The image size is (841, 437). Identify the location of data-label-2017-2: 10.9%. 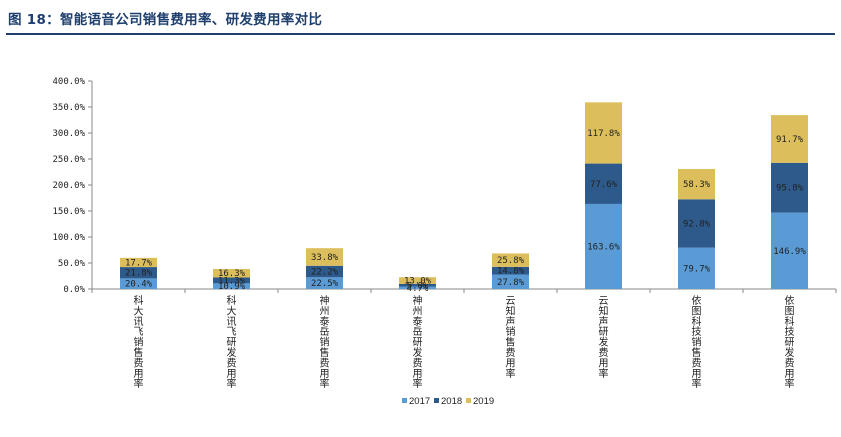
(232, 287).